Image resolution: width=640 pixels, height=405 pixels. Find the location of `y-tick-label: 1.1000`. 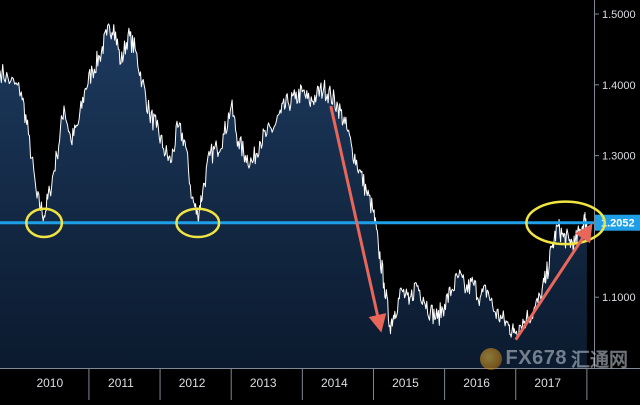

y-tick-label: 1.1000 is located at coordinates (619, 298).